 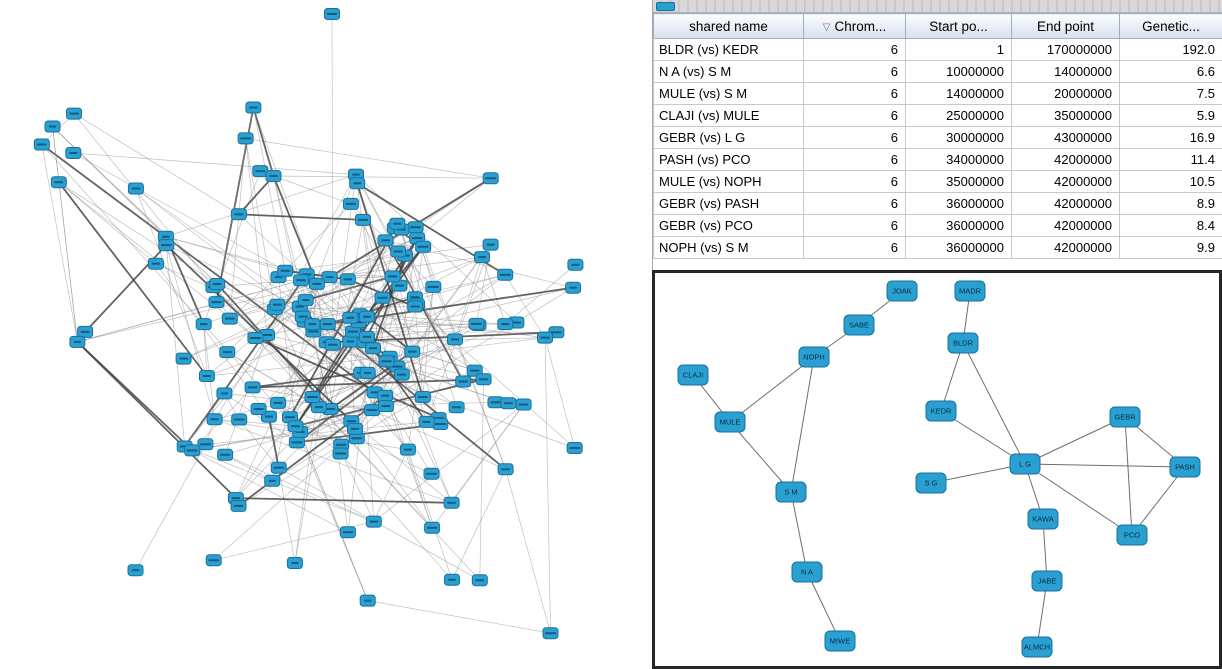 I want to click on network-node: ALMCH, so click(x=1037, y=647).